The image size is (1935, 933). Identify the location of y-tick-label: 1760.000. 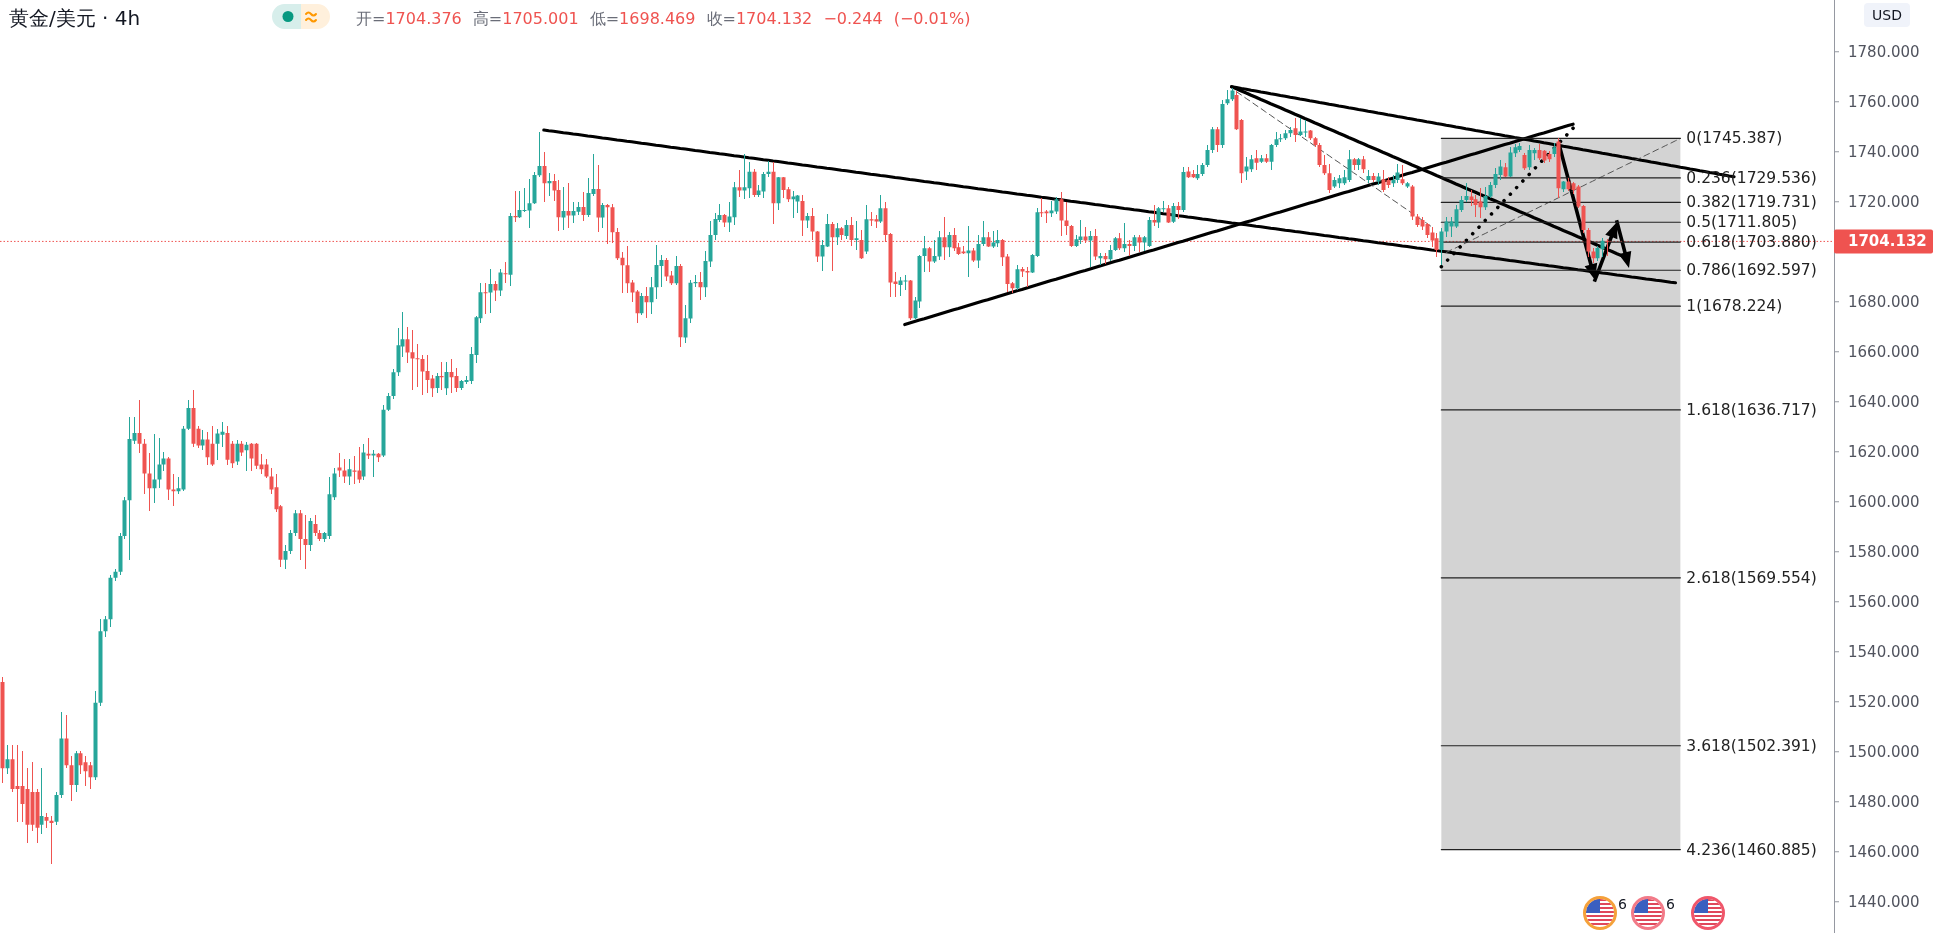
(1884, 101).